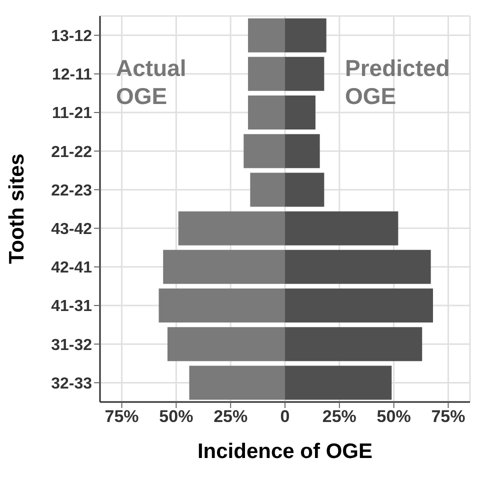 Image resolution: width=490 pixels, height=478 pixels. I want to click on y-tick-label: 13-12, so click(71, 36).